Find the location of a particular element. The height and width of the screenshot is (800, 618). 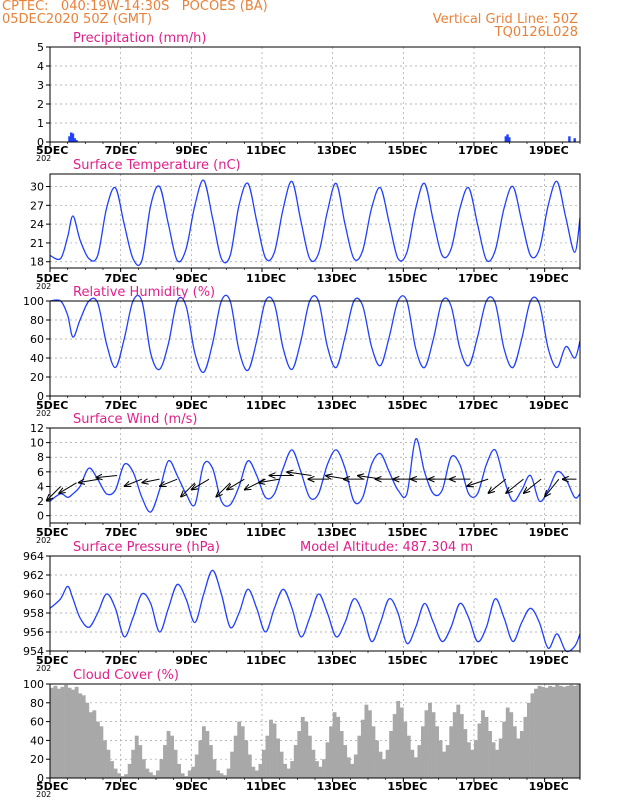

header-station: CPTEC: 040:19W-14:30S POCOES (BA) is located at coordinates (135, 7).